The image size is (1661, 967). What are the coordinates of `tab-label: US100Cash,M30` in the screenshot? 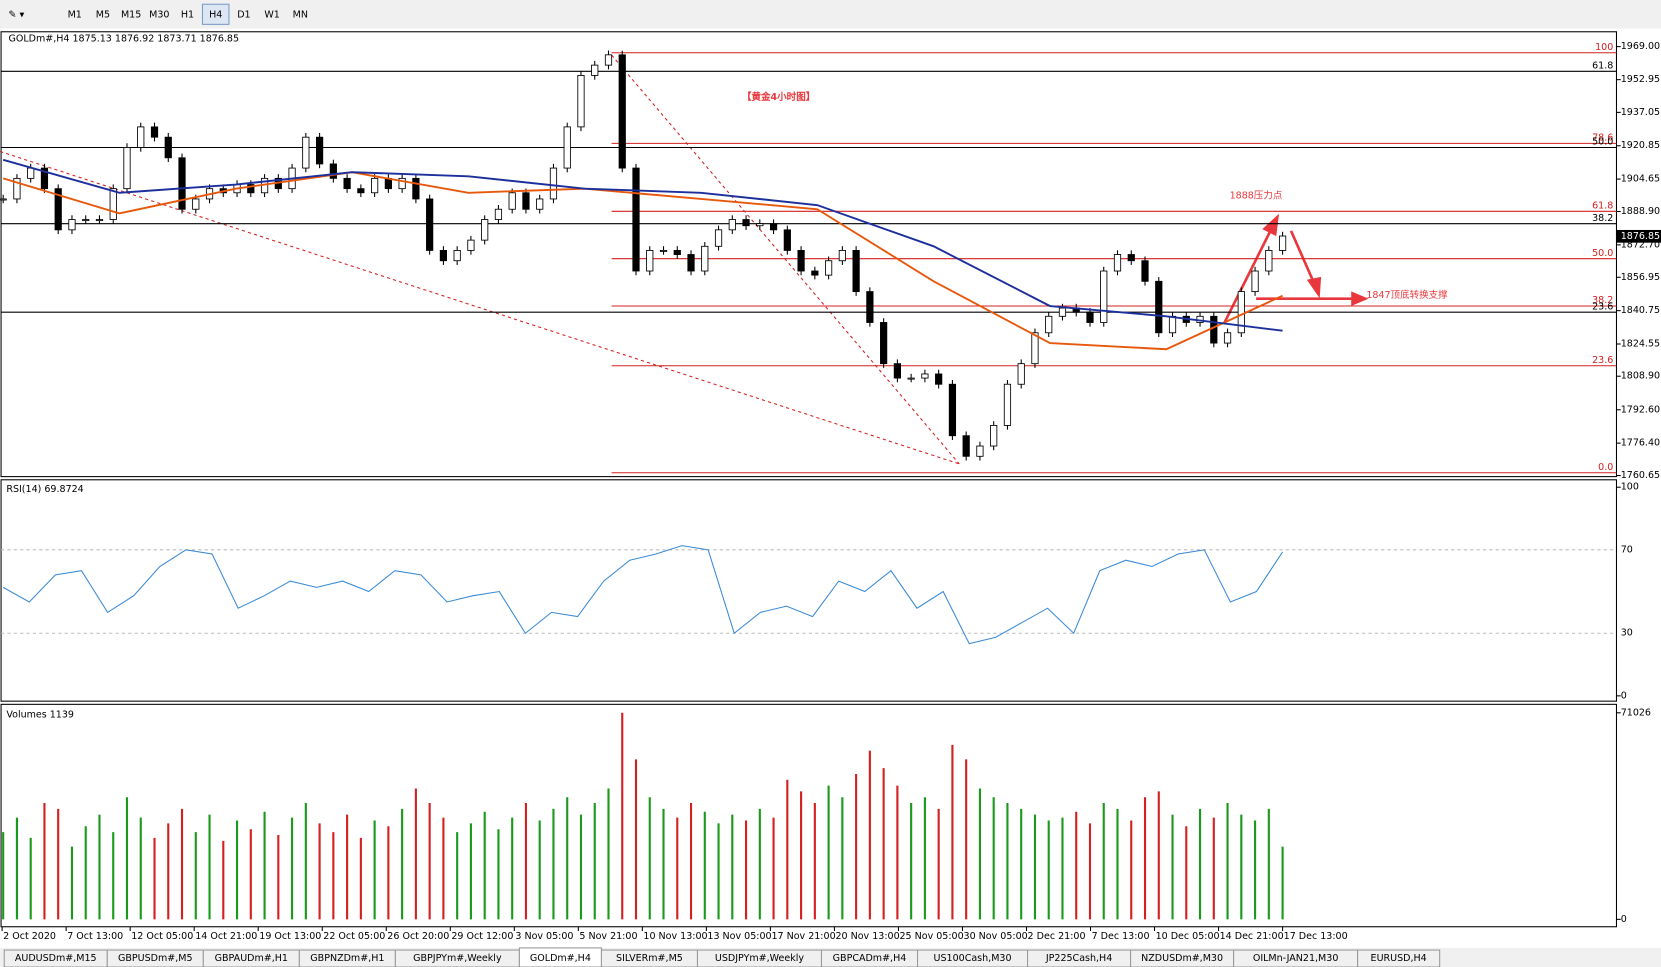 It's located at (973, 958).